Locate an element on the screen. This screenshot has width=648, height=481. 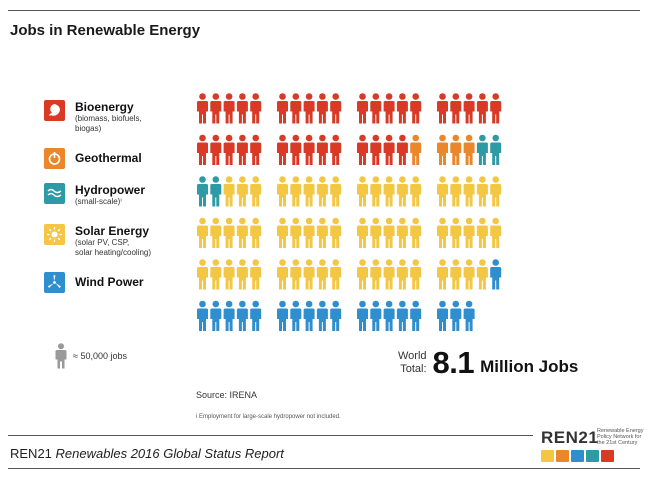
scale-key: ≈ 50,000 jobs is located at coordinates (91, 356).